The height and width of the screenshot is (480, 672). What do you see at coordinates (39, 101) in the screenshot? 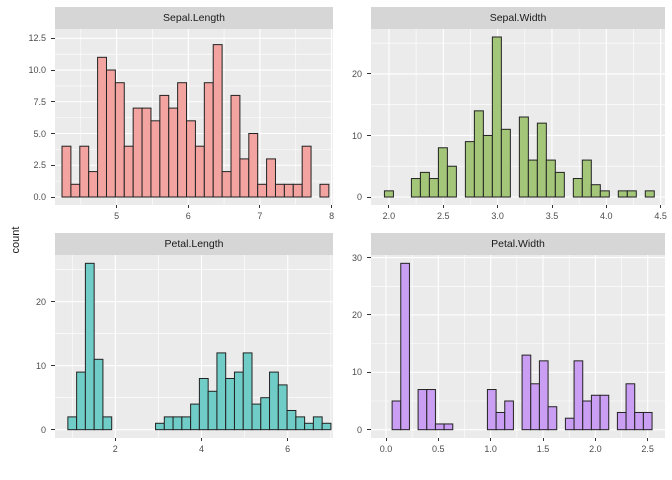
I see `y-tick-label: 7.5` at bounding box center [39, 101].